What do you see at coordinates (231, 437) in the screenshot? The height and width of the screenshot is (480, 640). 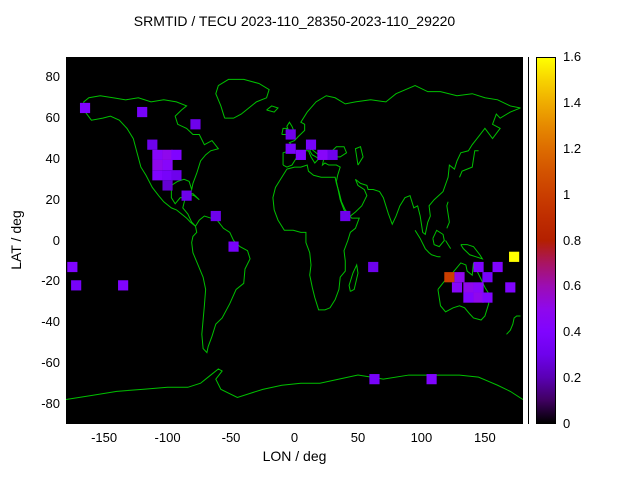 I see `x-tick-label: -50` at bounding box center [231, 437].